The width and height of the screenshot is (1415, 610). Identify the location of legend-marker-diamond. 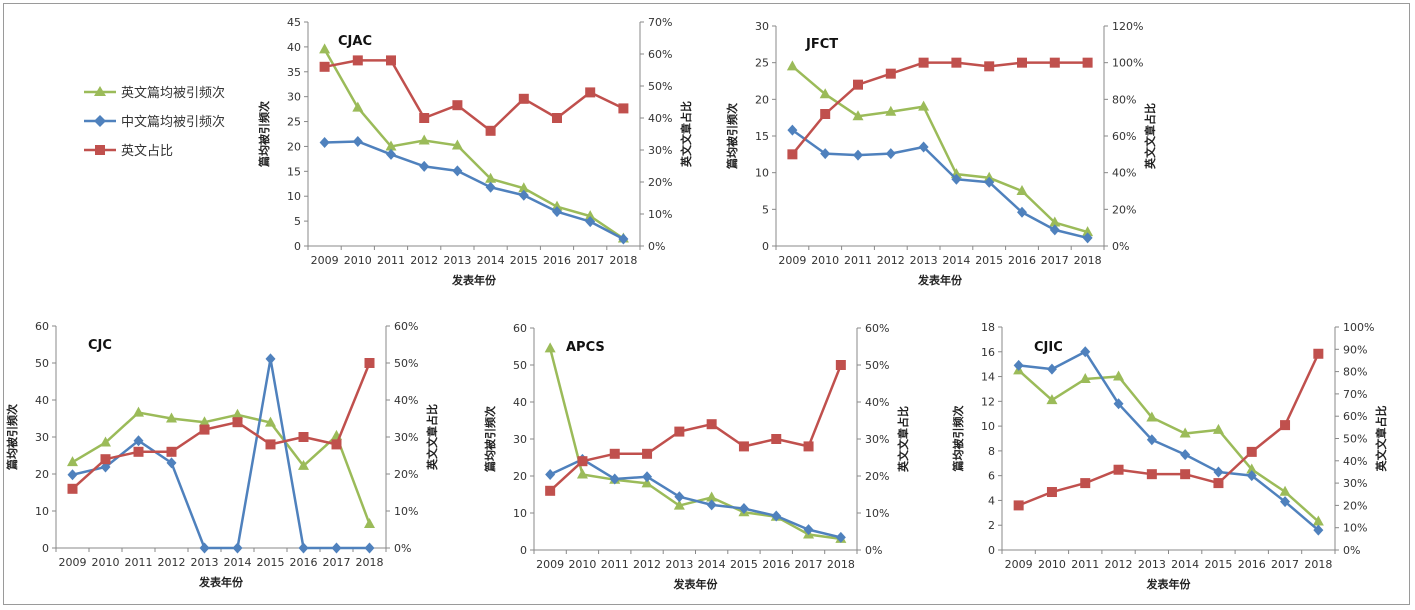
(100, 121).